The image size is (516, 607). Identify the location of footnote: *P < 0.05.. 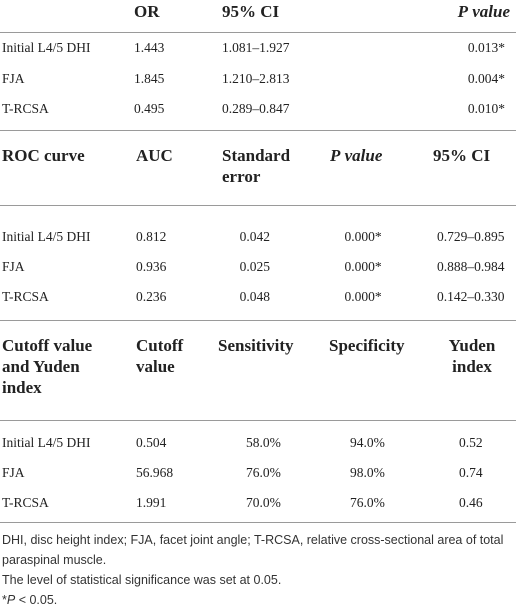
(254, 598).